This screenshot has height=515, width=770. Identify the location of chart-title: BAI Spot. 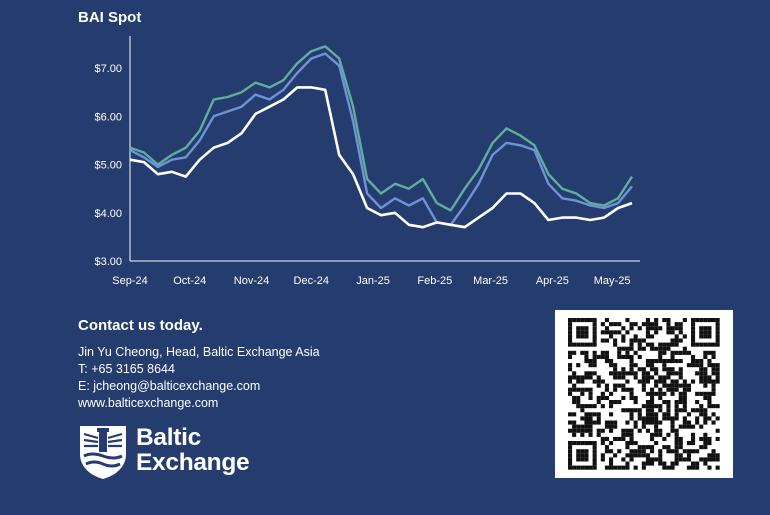
(110, 17).